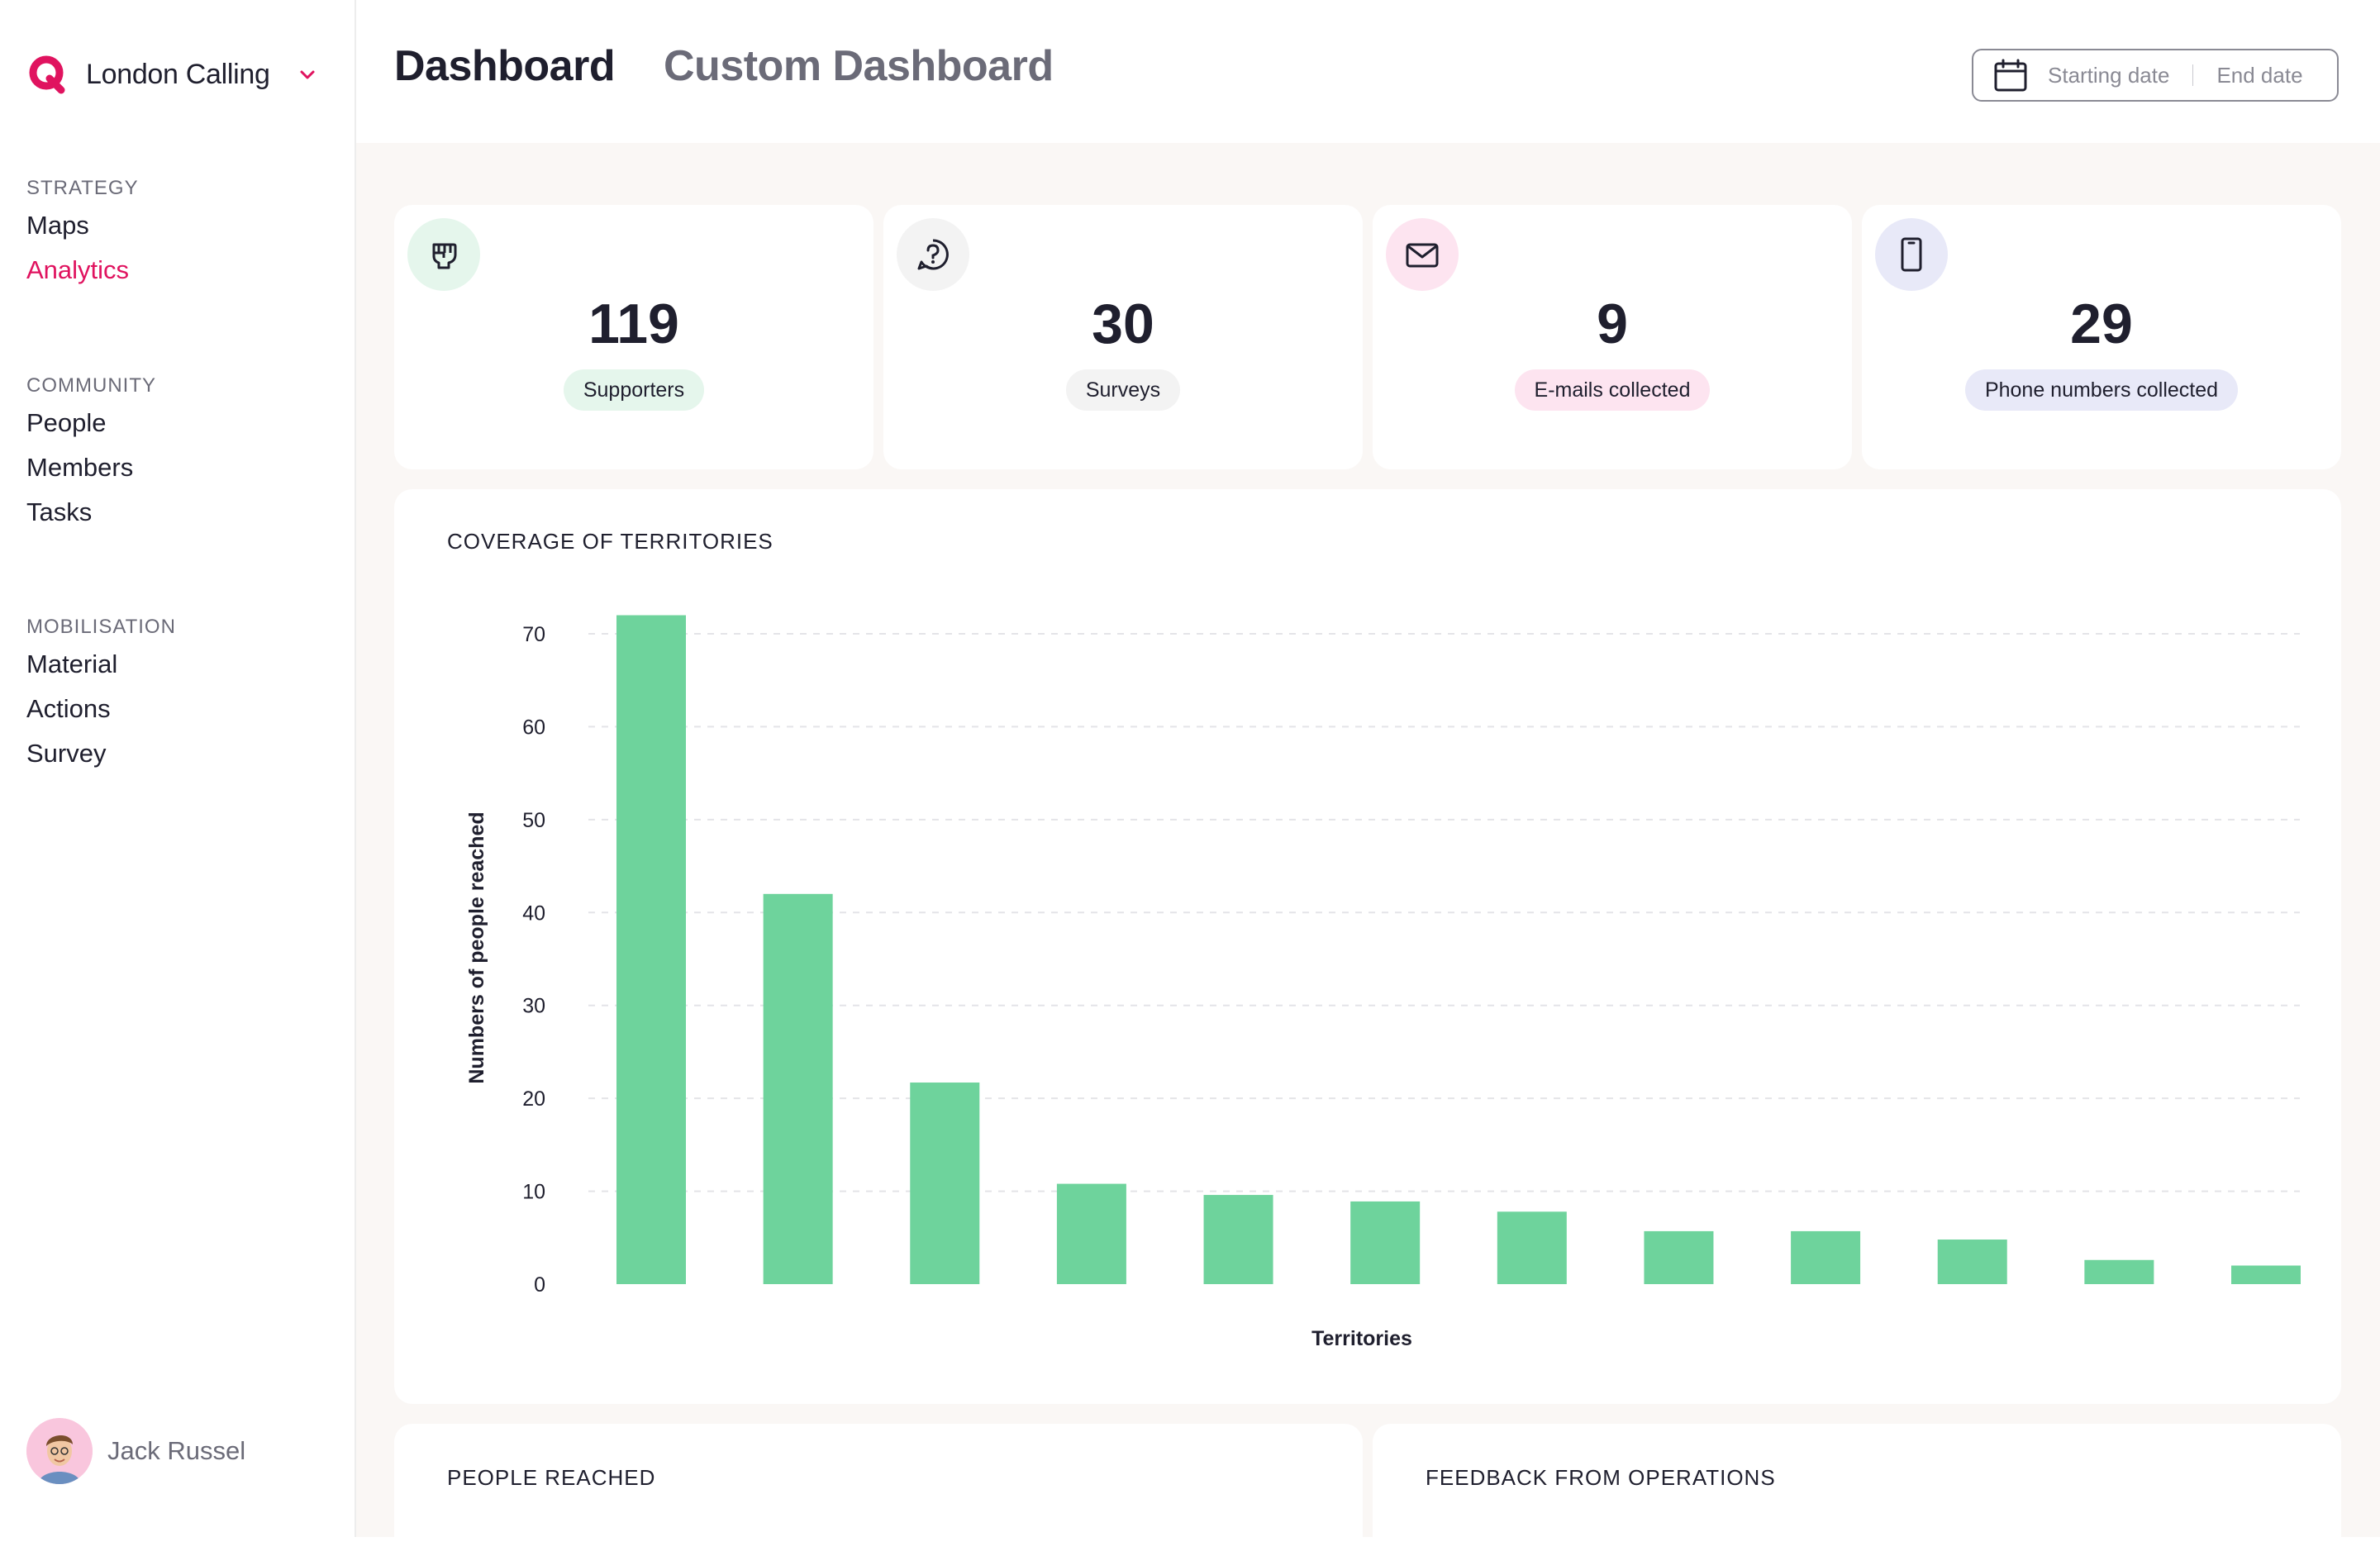  What do you see at coordinates (634, 390) in the screenshot?
I see `stat-label: Supporters` at bounding box center [634, 390].